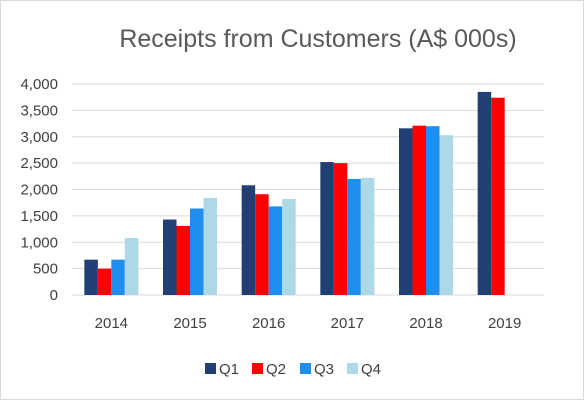  I want to click on bar-q1-2016, so click(248, 240).